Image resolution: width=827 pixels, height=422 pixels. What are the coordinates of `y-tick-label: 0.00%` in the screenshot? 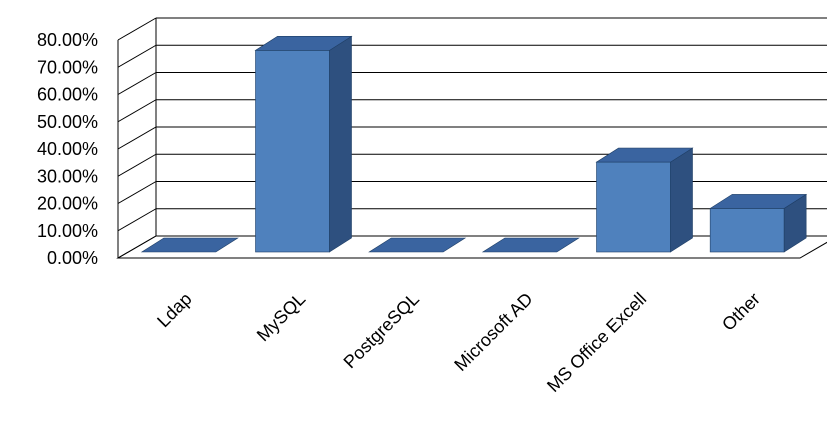 It's located at (72, 258).